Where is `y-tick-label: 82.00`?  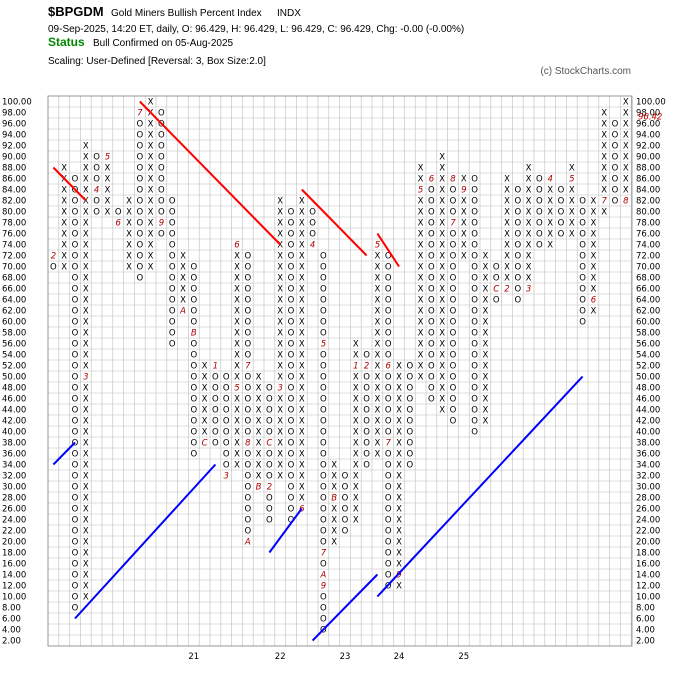 y-tick-label: 82.00 is located at coordinates (648, 202).